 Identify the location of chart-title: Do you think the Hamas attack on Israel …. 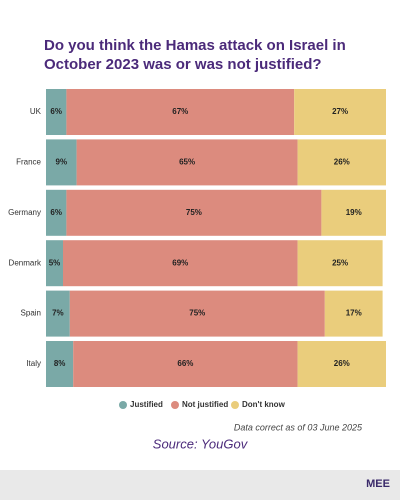
(195, 45).